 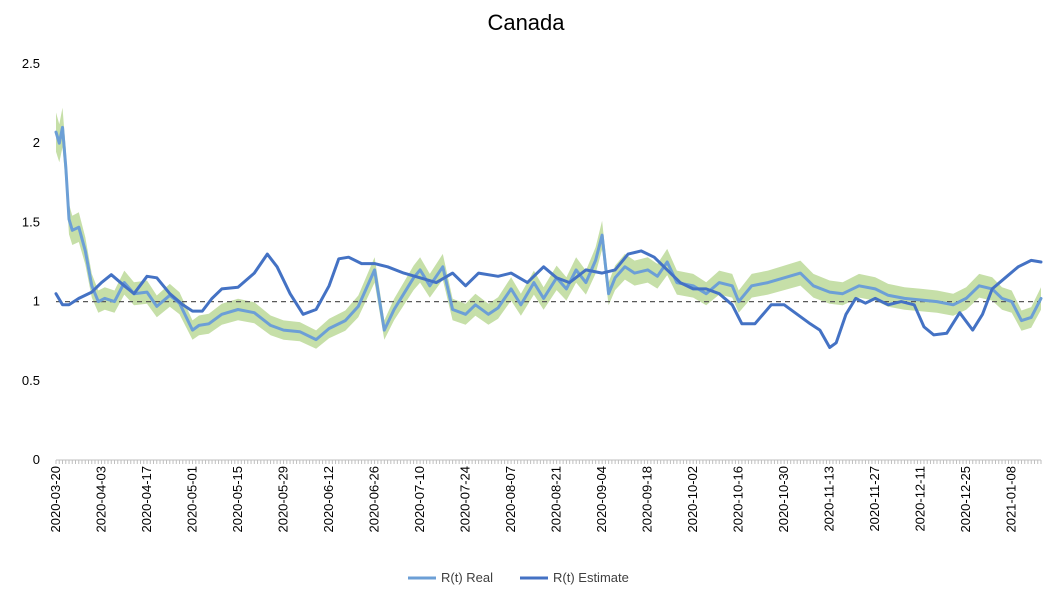 I want to click on x-tick-label: 2020-04-17, so click(x=146, y=499).